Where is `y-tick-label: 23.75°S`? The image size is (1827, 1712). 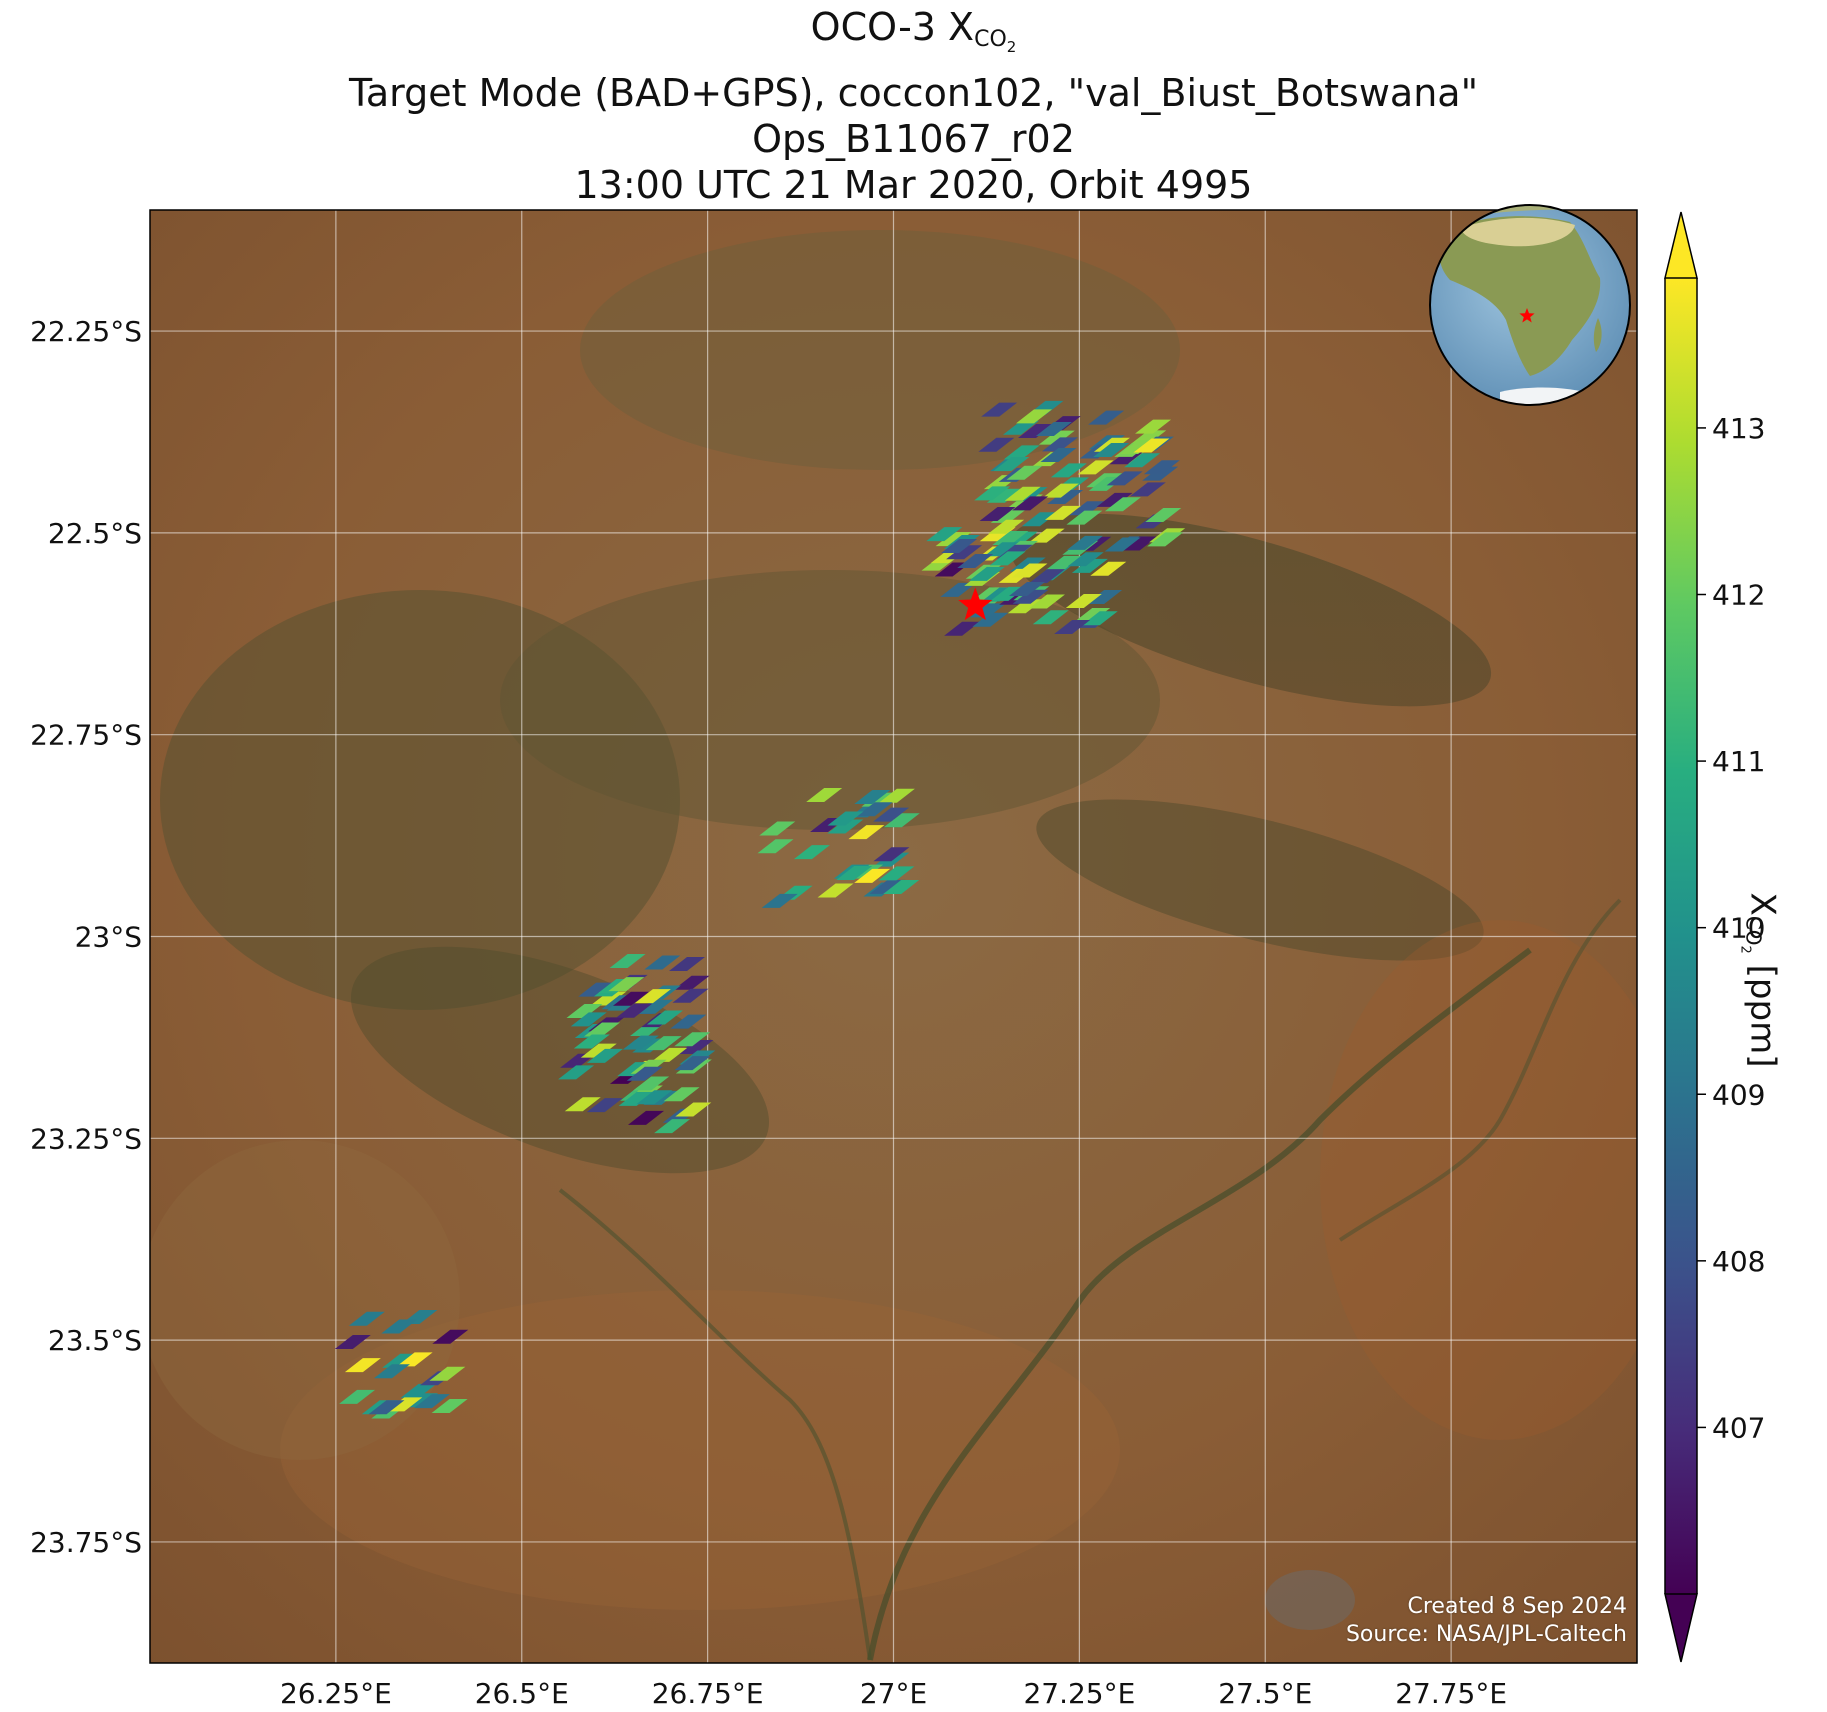
y-tick-label: 23.75°S is located at coordinates (86, 1542).